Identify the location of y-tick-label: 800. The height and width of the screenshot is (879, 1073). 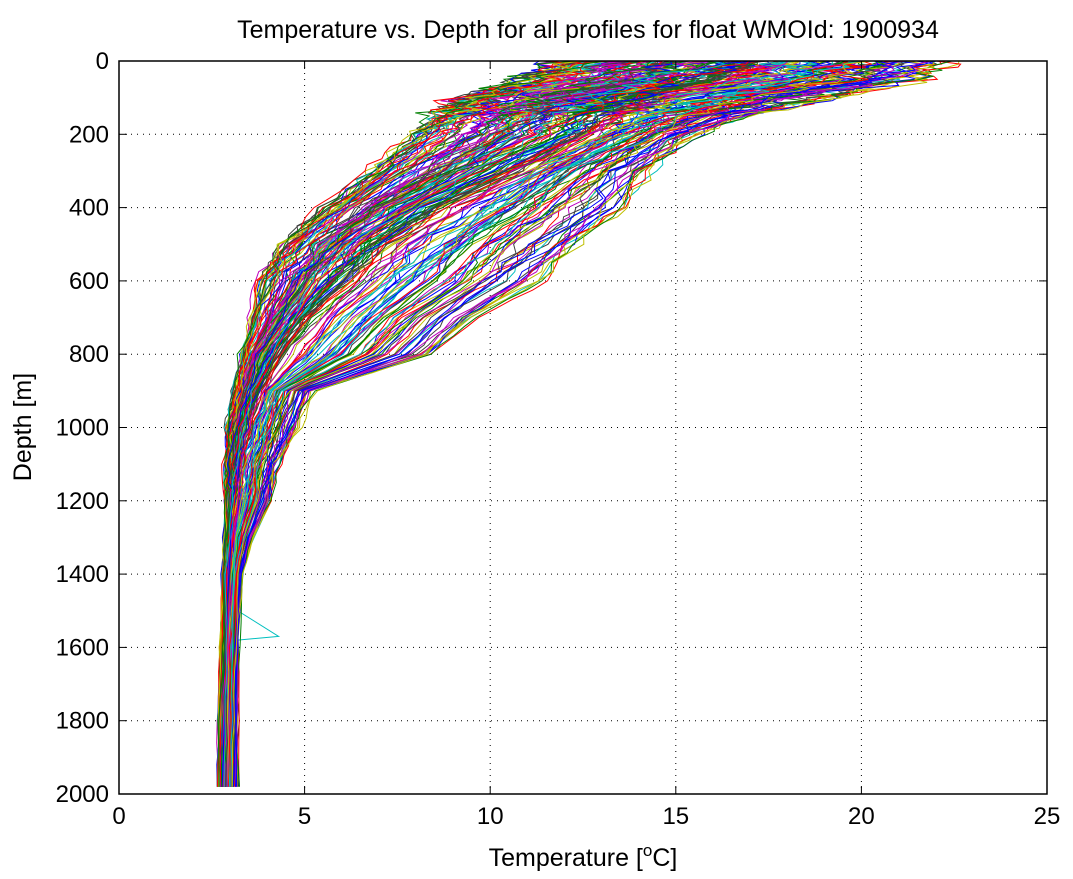
(89, 354).